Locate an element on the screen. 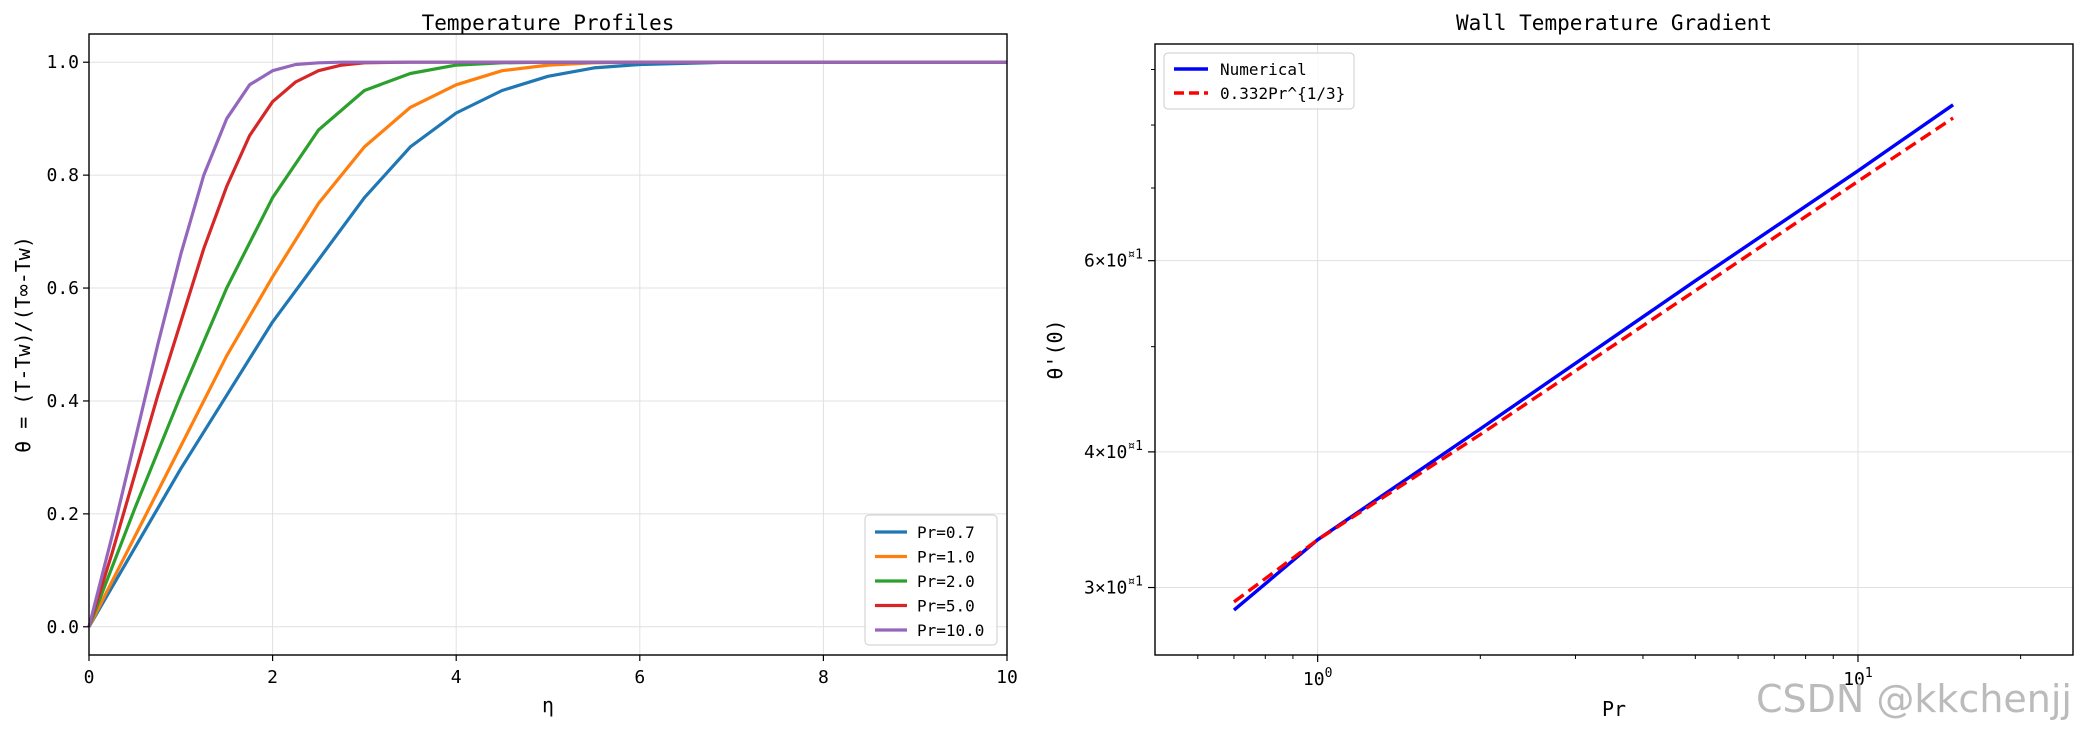  watermark: CSDN @kkchenjj is located at coordinates (1914, 699).